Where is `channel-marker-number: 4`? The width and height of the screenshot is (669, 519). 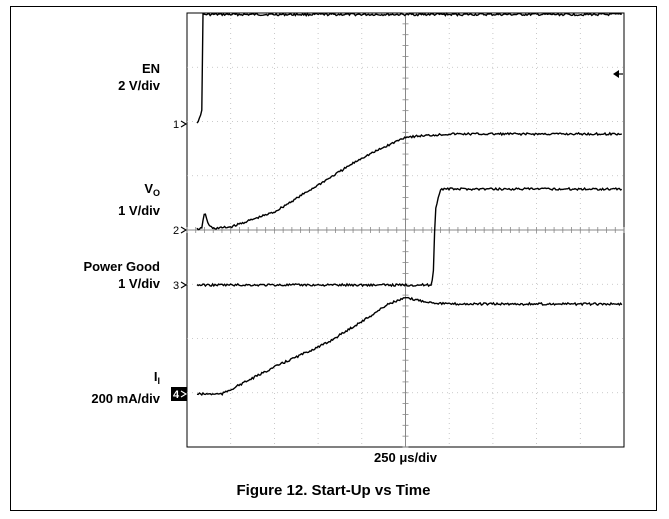
channel-marker-number: 4 is located at coordinates (176, 395).